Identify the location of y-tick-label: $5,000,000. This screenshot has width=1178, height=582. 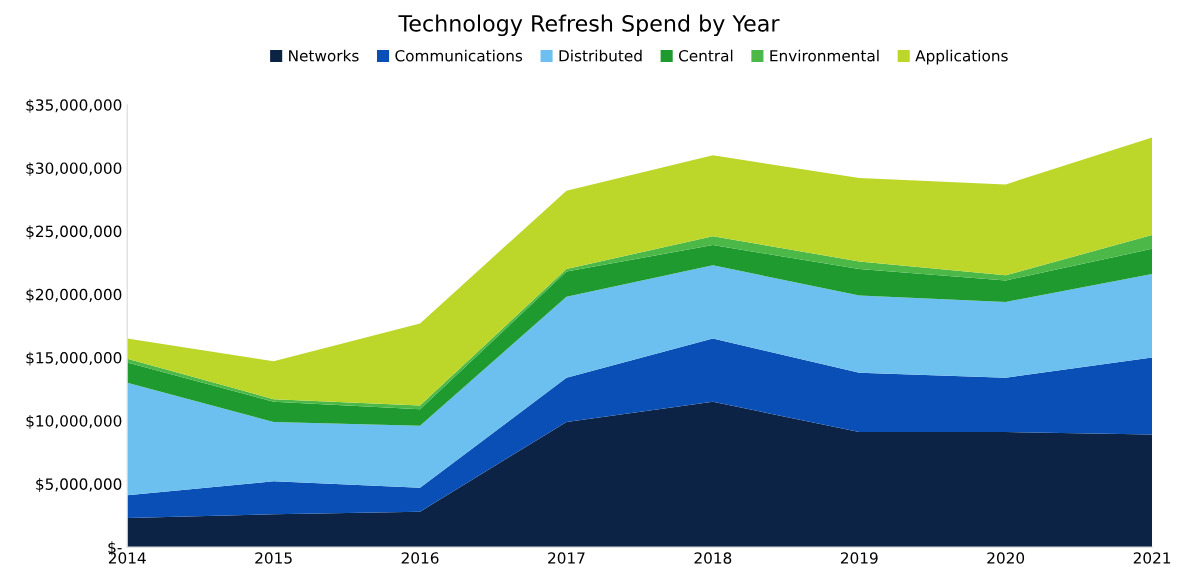
(79, 485).